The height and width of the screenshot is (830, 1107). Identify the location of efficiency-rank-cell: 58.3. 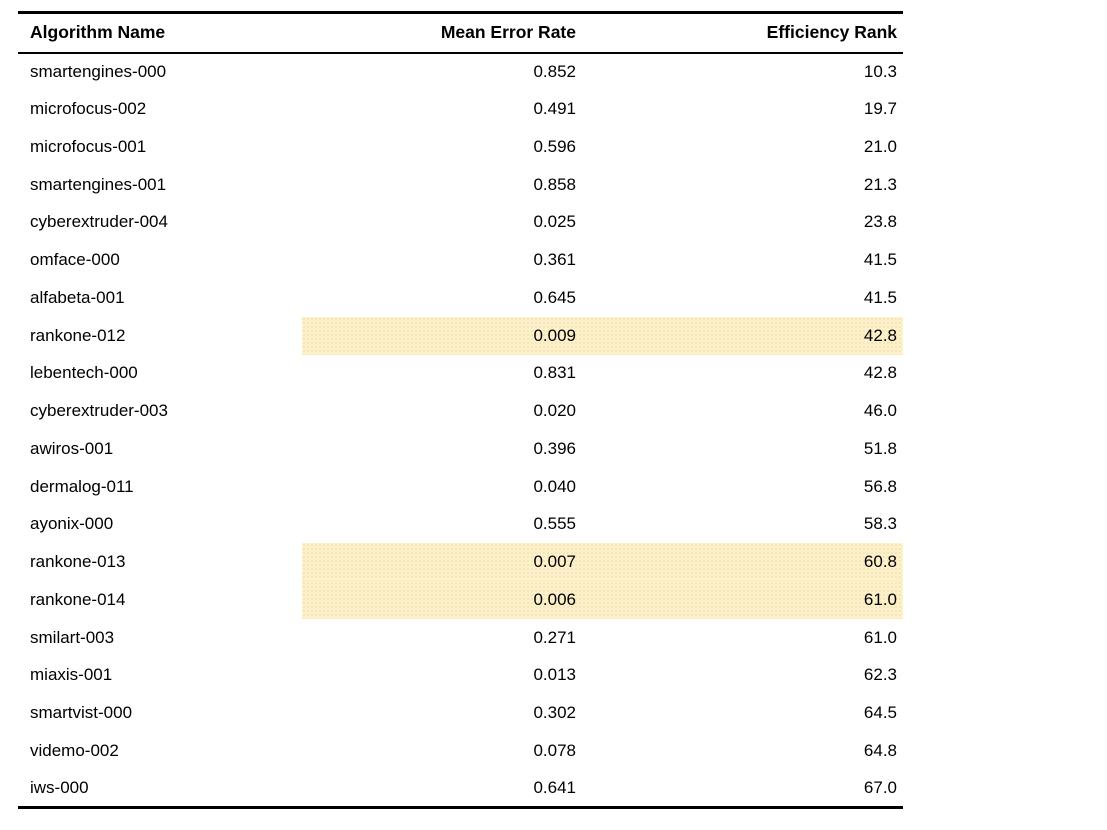
(880, 524).